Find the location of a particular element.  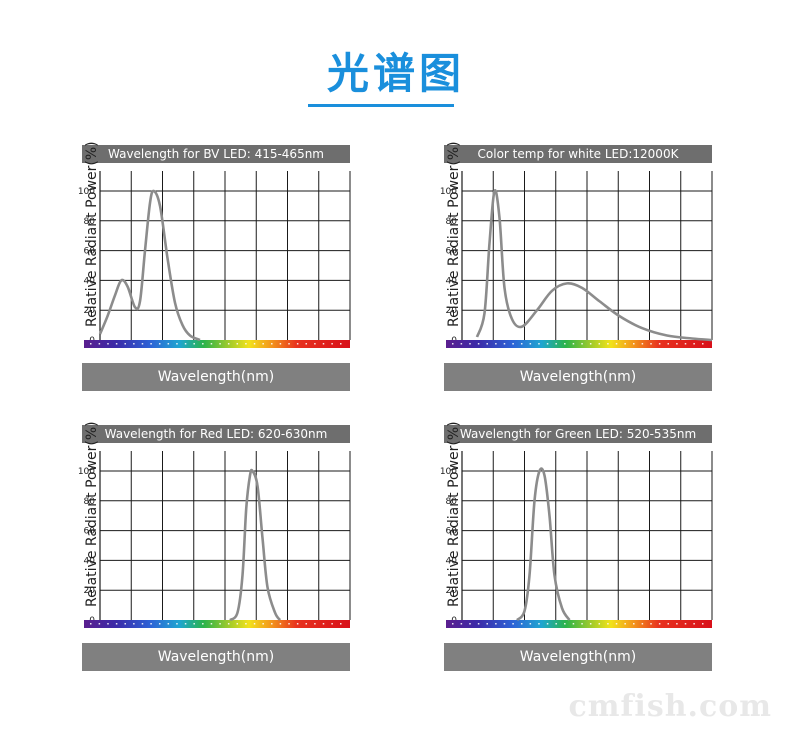

watermark: cmfish.com is located at coordinates (670, 706).